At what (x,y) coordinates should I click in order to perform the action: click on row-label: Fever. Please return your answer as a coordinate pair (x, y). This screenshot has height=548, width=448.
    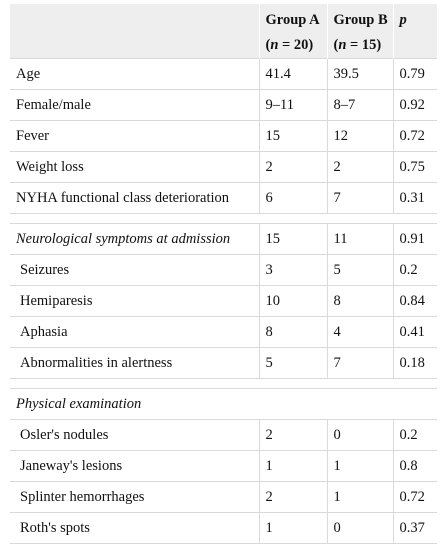
    Looking at the image, I should click on (135, 136).